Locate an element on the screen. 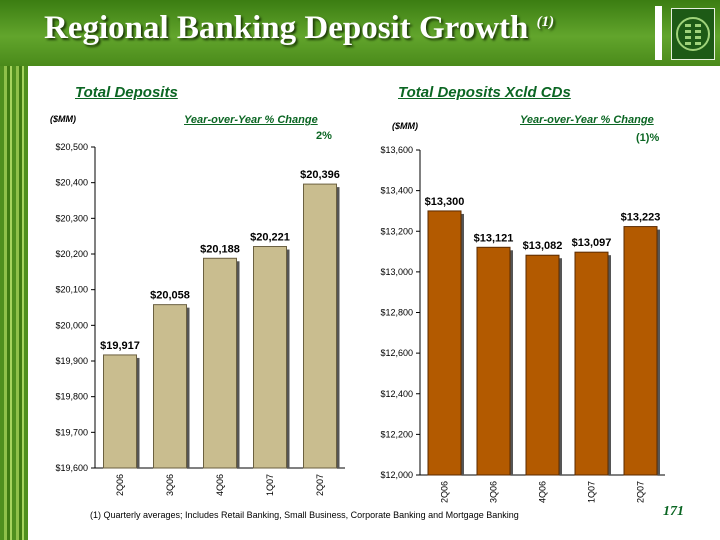 The width and height of the screenshot is (720, 540). chart2-data-label: $13,300 is located at coordinates (445, 202).